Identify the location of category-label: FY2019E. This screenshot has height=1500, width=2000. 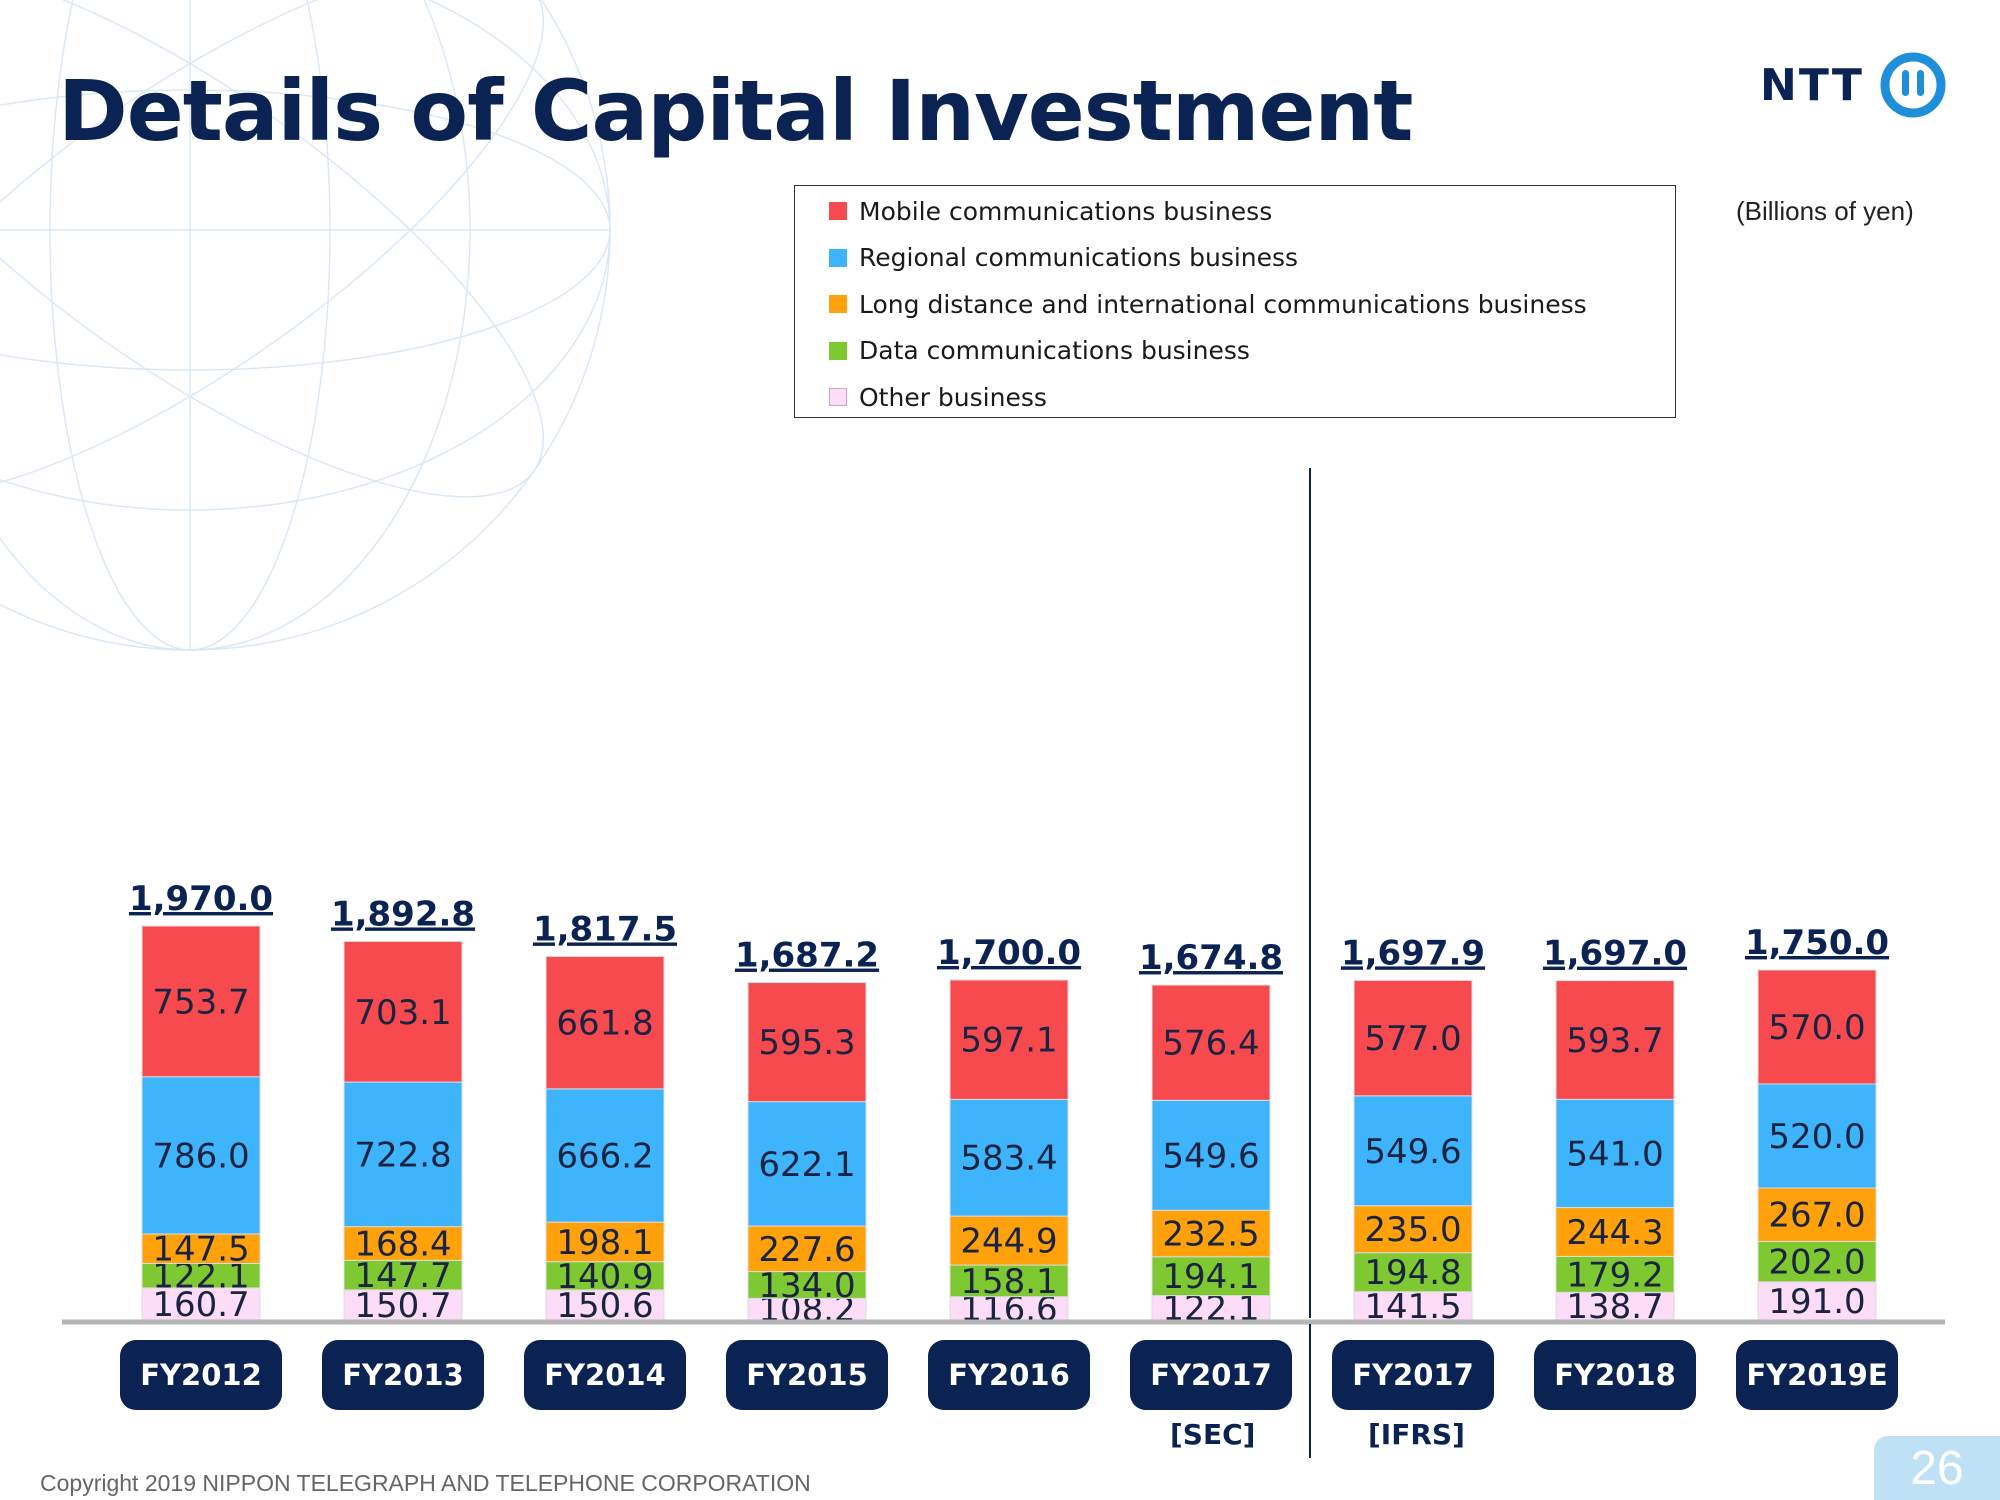
(1817, 1375).